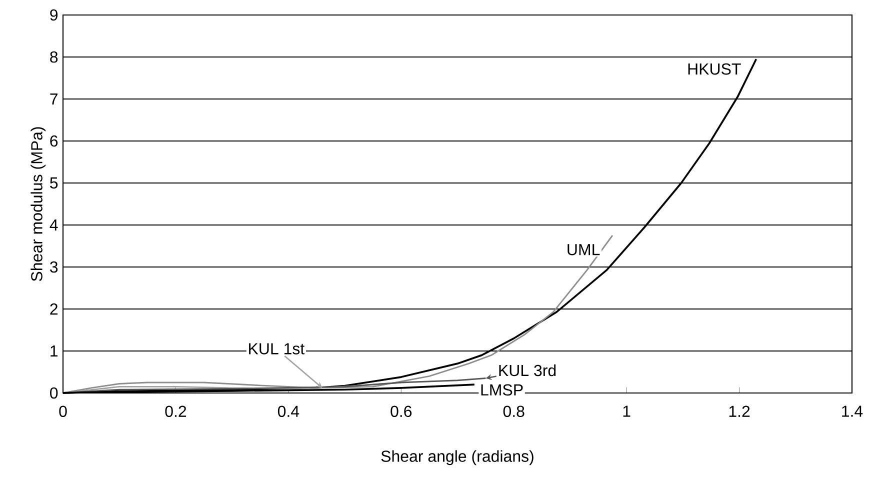 This screenshot has width=869, height=489. What do you see at coordinates (54, 141) in the screenshot?
I see `y-tick-label: 6` at bounding box center [54, 141].